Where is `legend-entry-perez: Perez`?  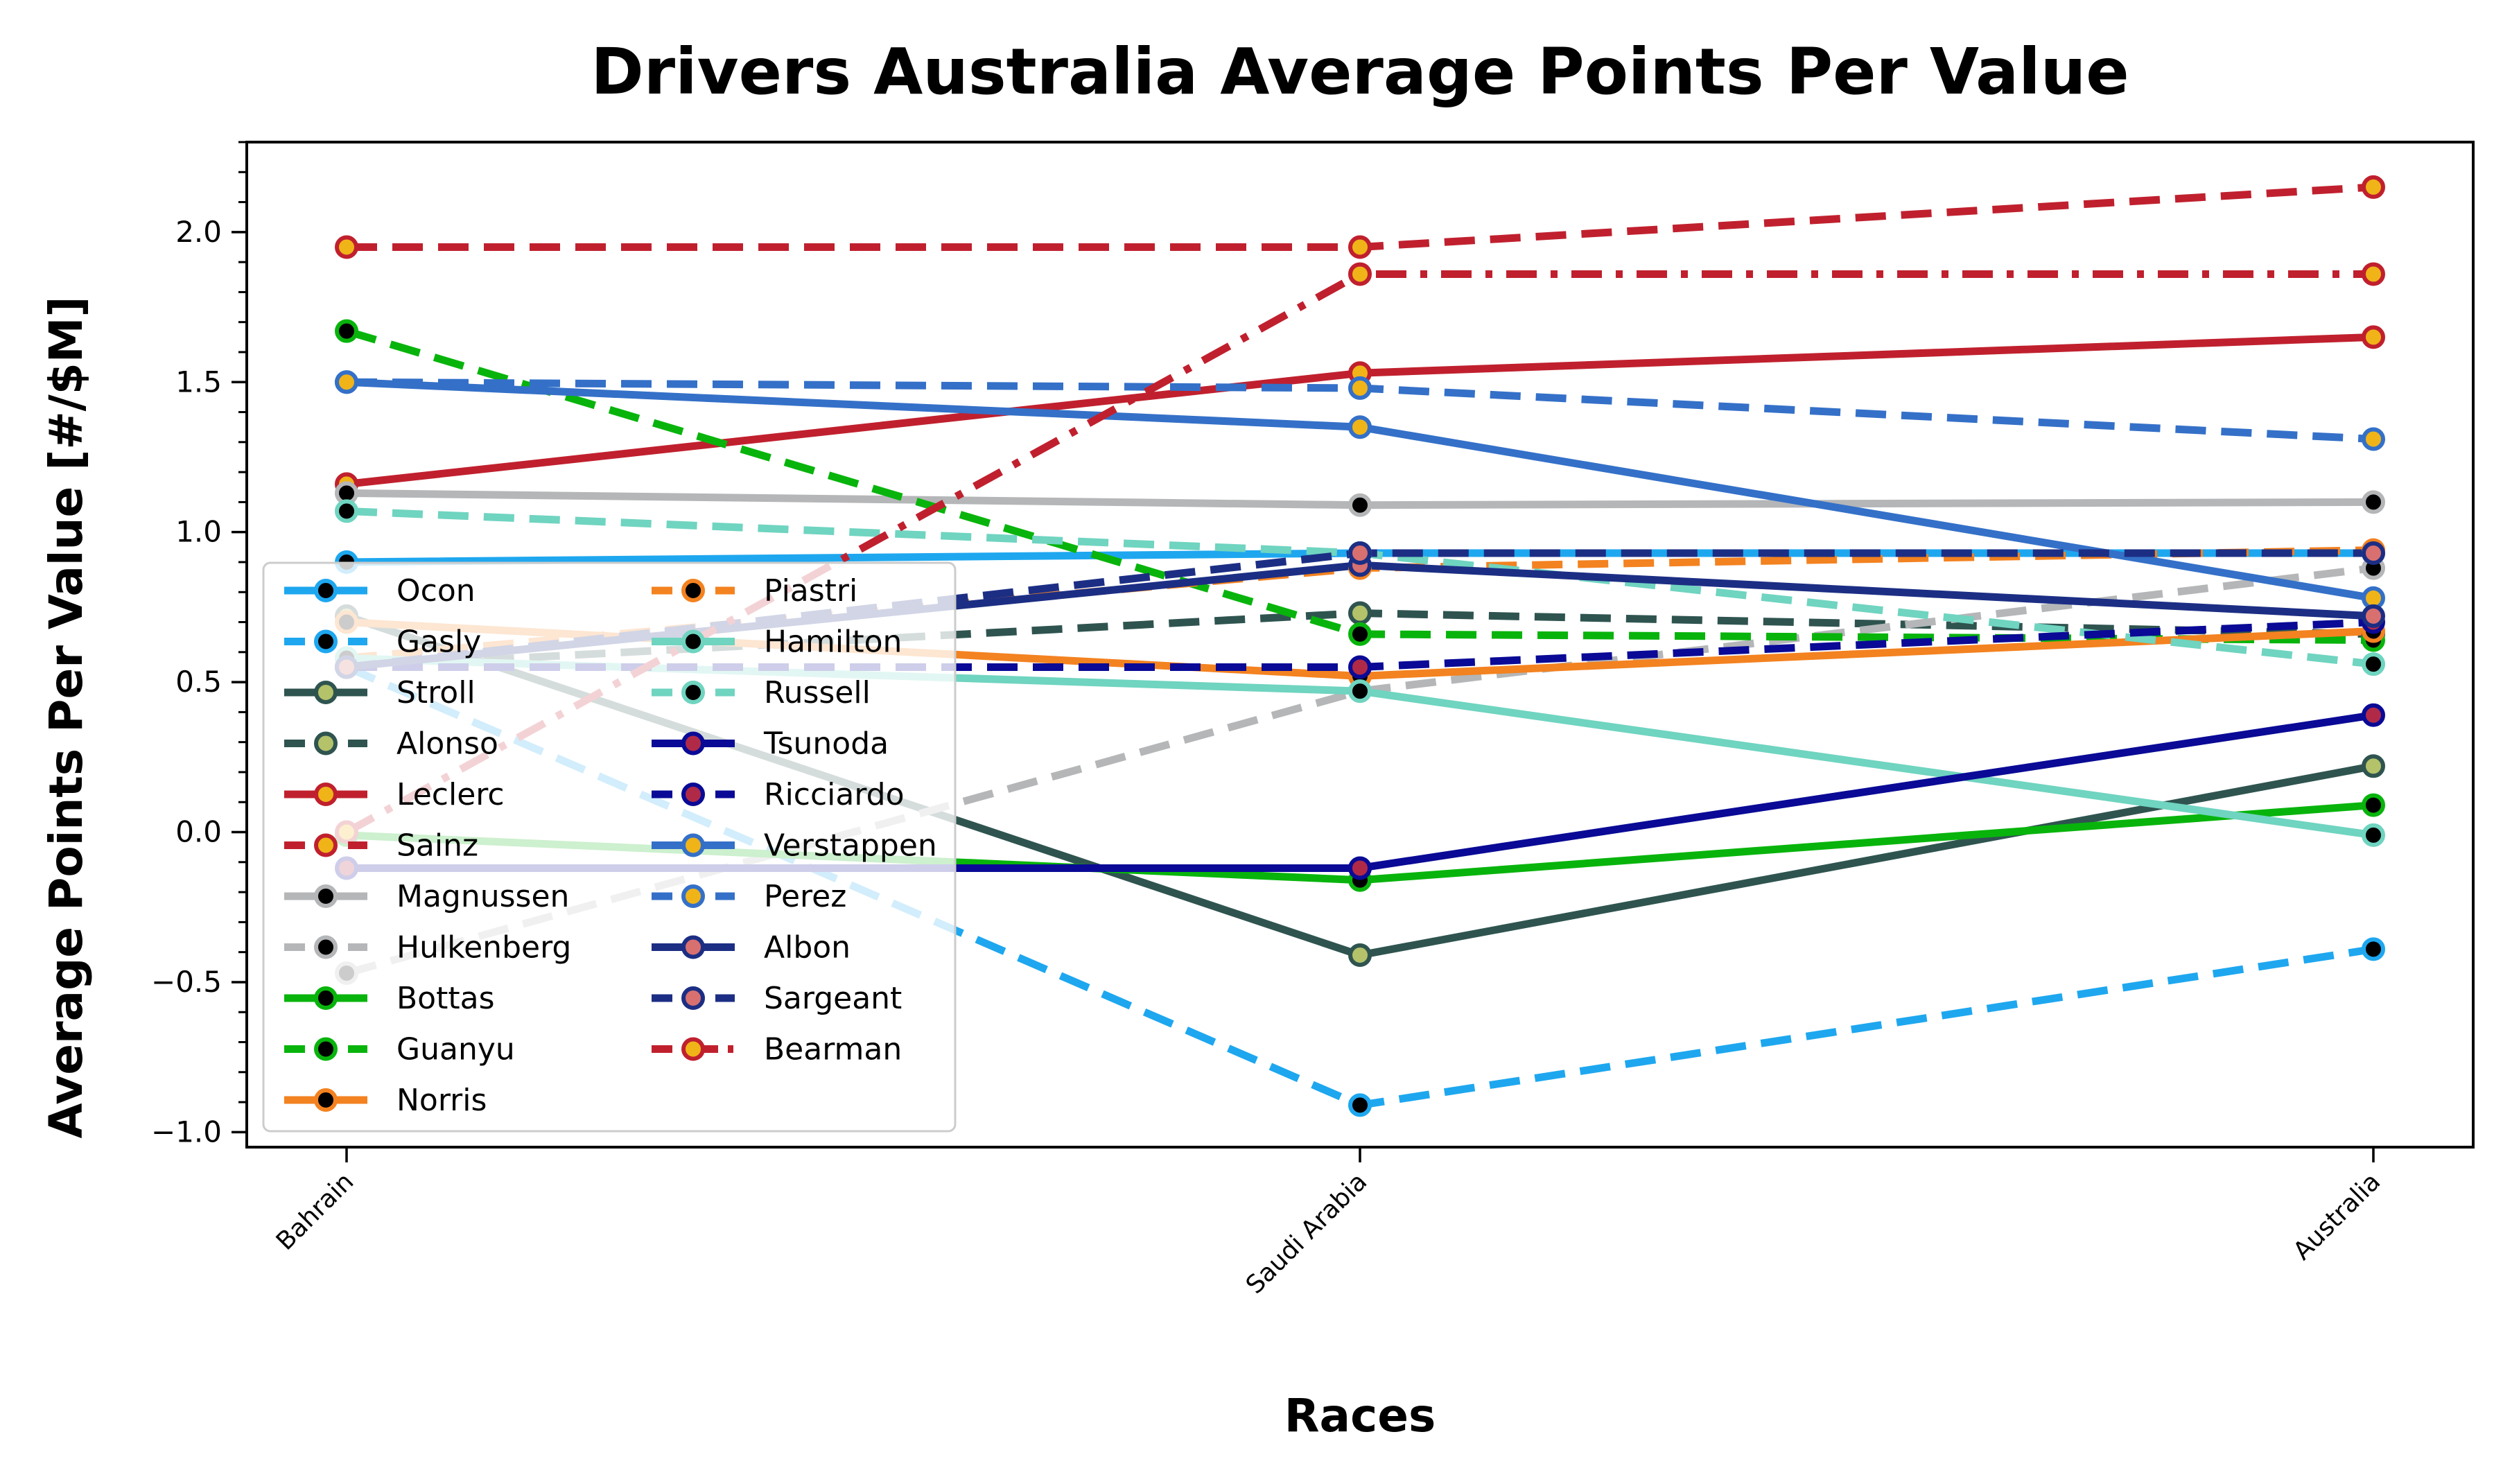 legend-entry-perez: Perez is located at coordinates (749, 896).